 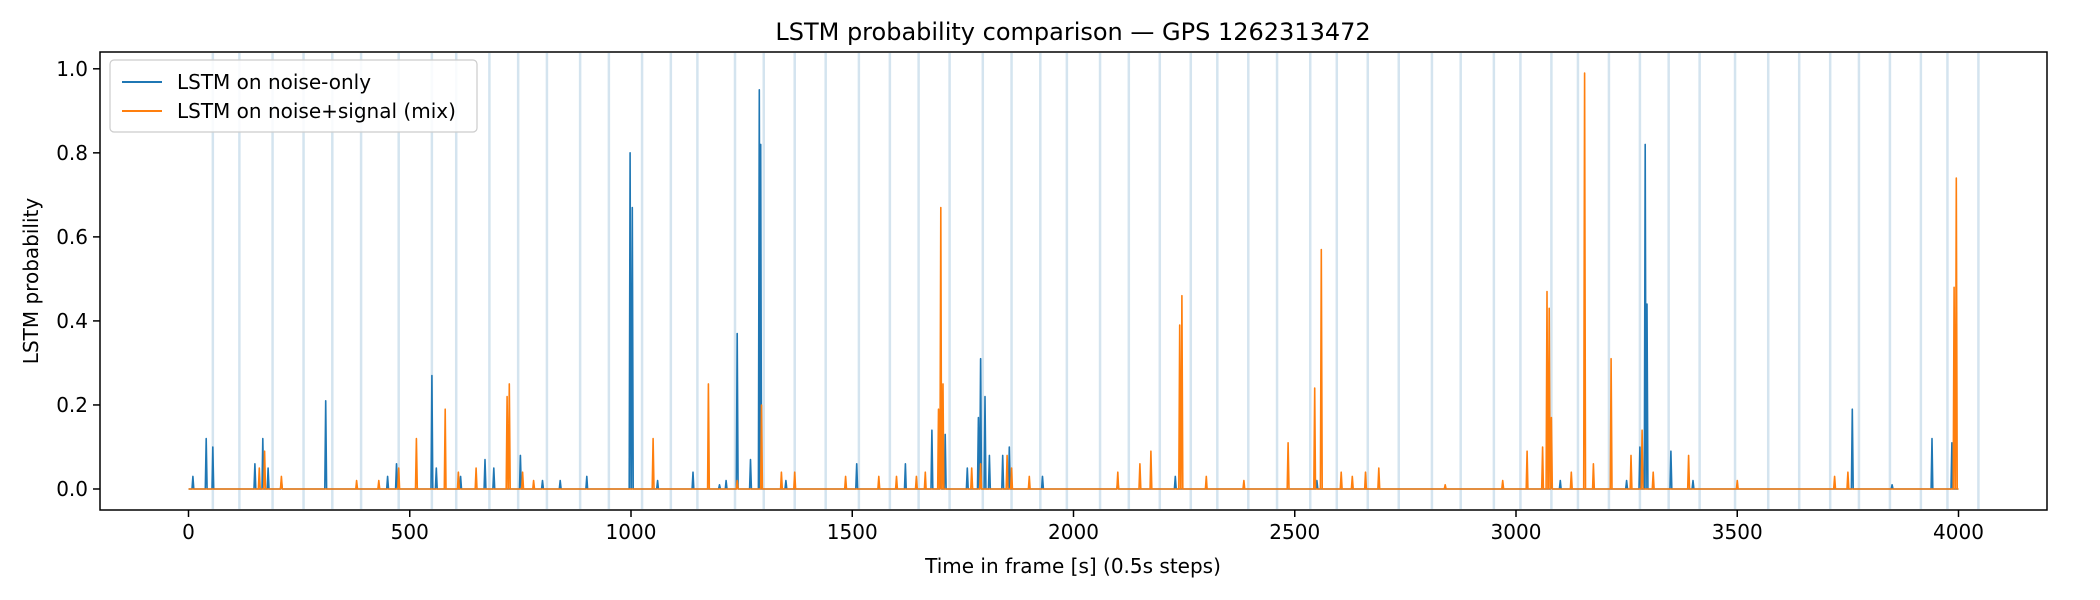 What do you see at coordinates (72, 69) in the screenshot?
I see `y-tick-label-5: 1.0` at bounding box center [72, 69].